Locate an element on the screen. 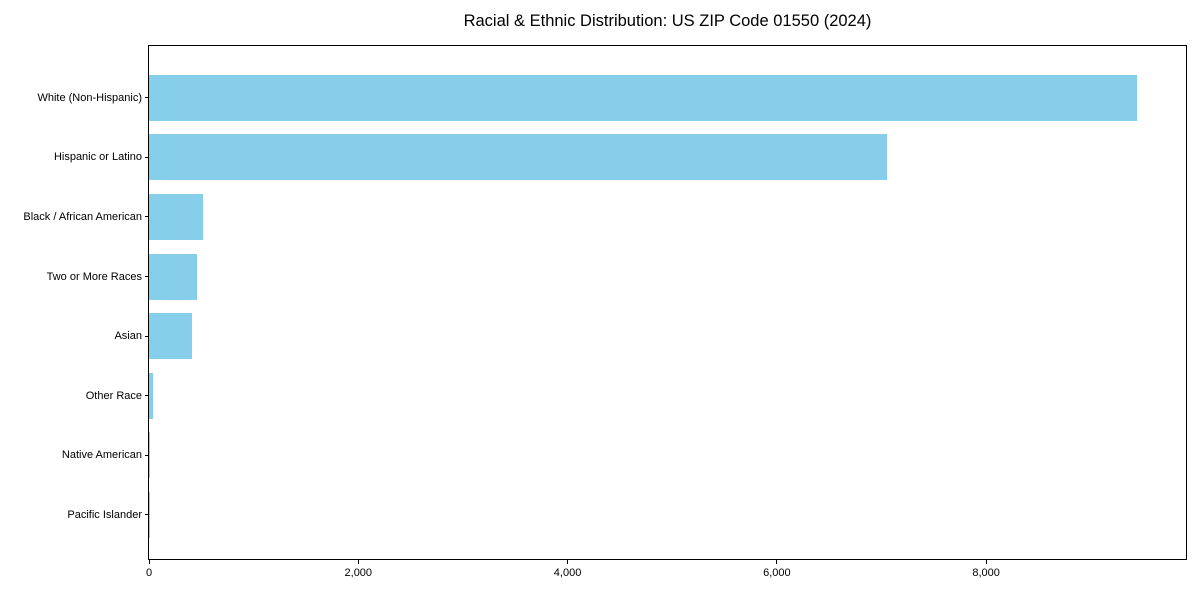 This screenshot has height=600, width=1200. y-tick-label: Black / African American is located at coordinates (82, 216).